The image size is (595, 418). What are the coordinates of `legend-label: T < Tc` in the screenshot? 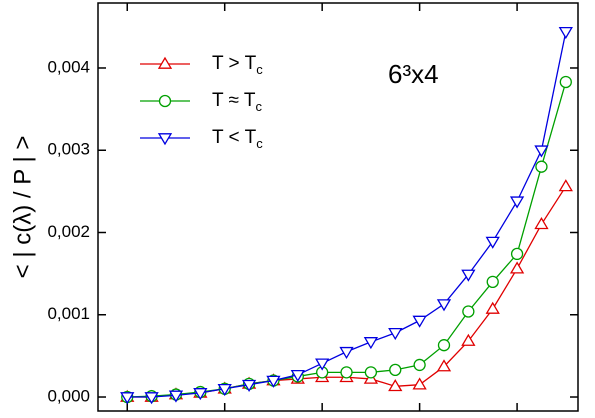 It's located at (237, 139).